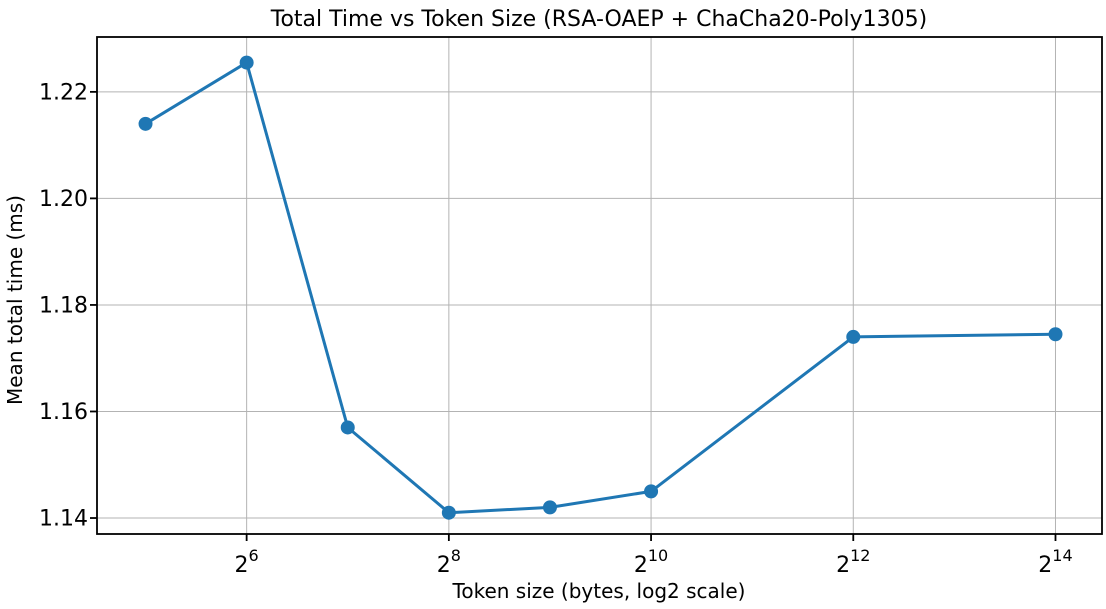 This screenshot has height=609, width=1106. Describe the element at coordinates (853, 562) in the screenshot. I see `x-tick-label: 212` at that location.